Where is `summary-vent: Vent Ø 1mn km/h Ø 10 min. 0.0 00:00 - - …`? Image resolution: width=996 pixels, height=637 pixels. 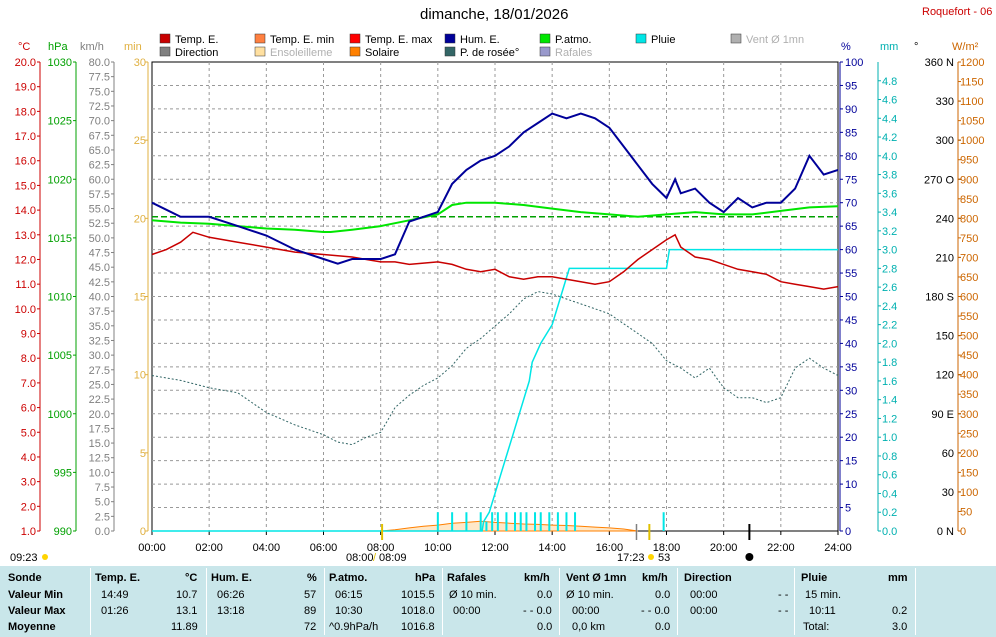 summary-vent: Vent Ø 1mn km/h Ø 10 min. 0.0 00:00 - - … is located at coordinates (618, 601).